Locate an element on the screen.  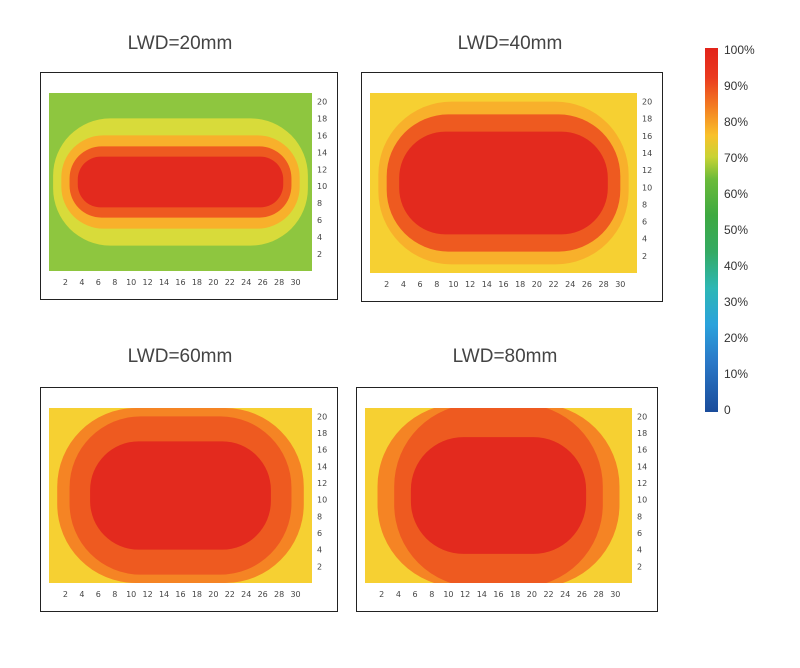
panel-title: LWD=40mm is located at coordinates (510, 43).